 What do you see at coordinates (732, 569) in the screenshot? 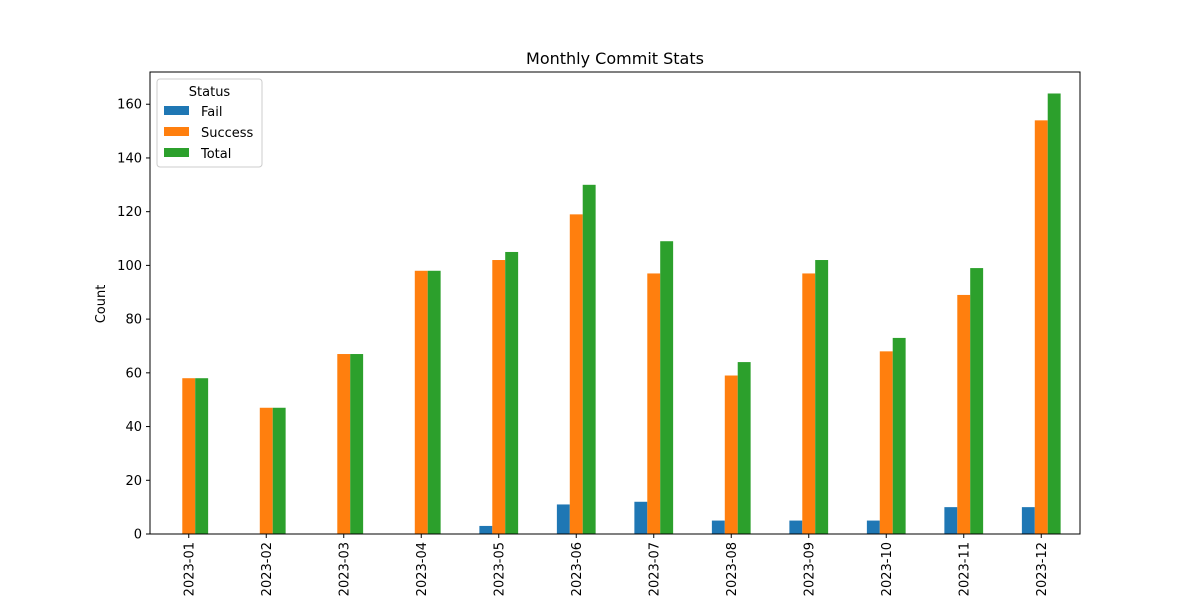
I see `x-tick-label: 2023-08` at bounding box center [732, 569].